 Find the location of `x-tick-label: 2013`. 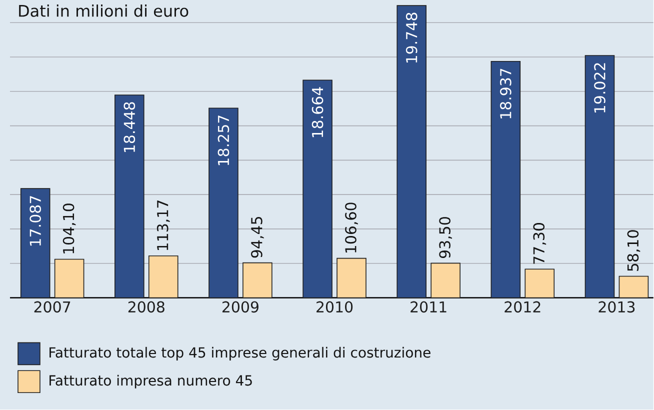

x-tick-label: 2013 is located at coordinates (616, 307).